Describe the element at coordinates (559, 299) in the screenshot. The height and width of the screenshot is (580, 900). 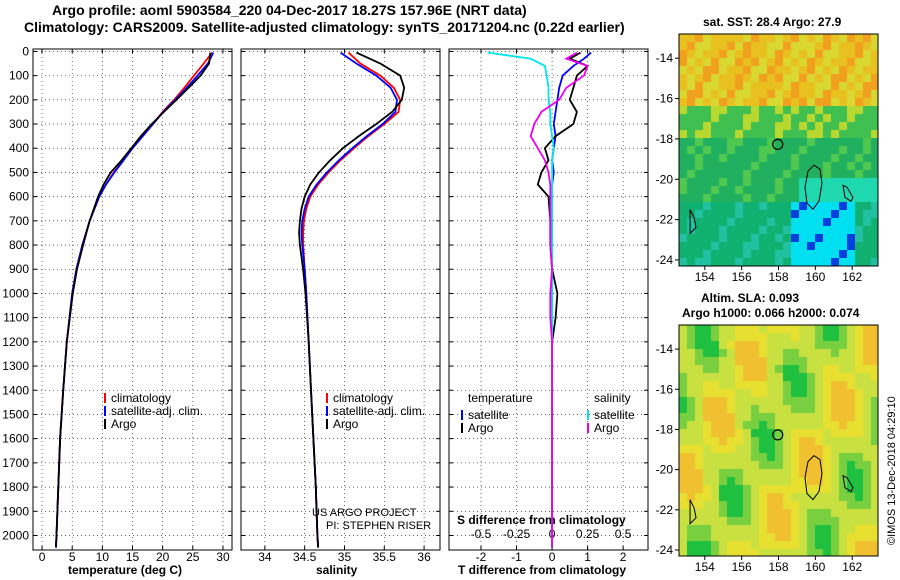
I see `series-line-salinity-argo` at that location.